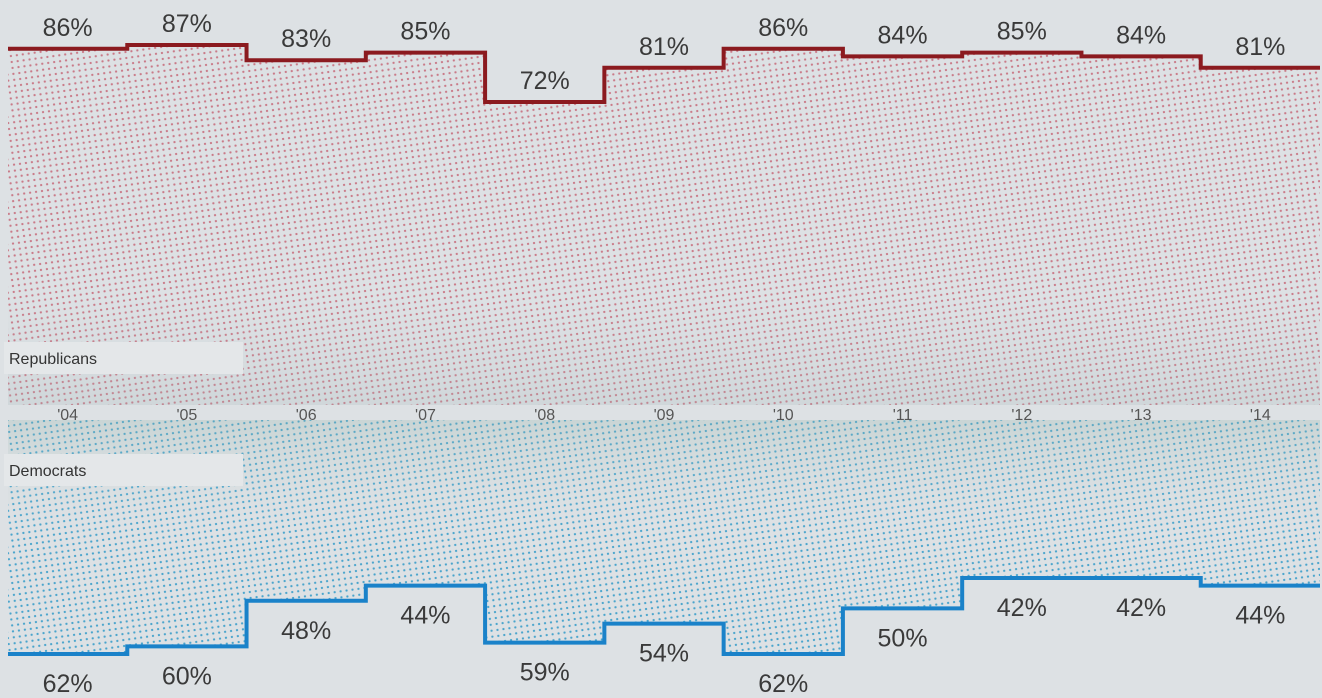 The width and height of the screenshot is (1322, 698). Describe the element at coordinates (425, 415) in the screenshot. I see `x-tick-label: '07` at that location.